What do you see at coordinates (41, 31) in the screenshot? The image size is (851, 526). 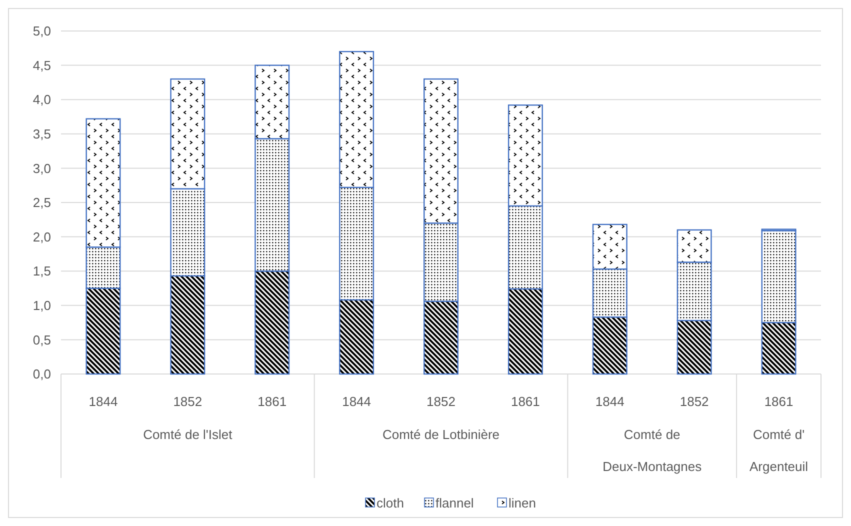 I see `y-tick-label: 5,0` at bounding box center [41, 31].